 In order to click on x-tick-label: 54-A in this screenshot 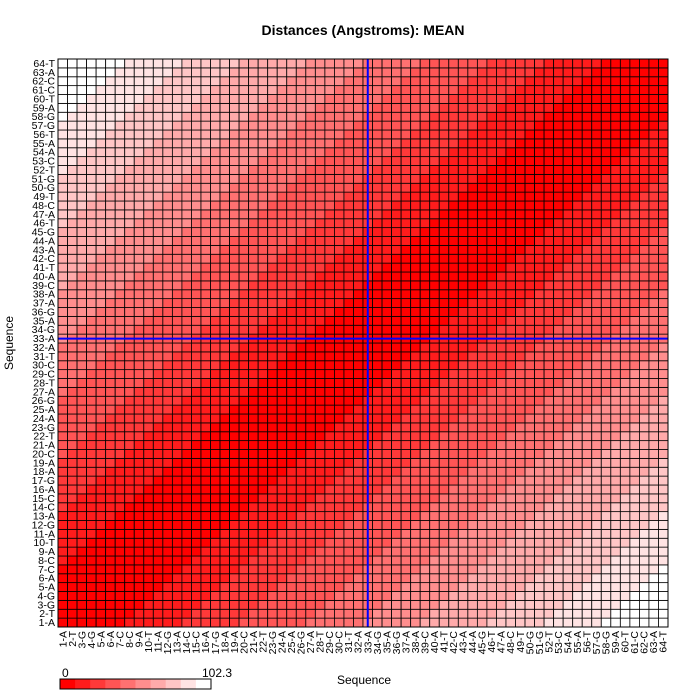, I will do `click(568, 642)`.